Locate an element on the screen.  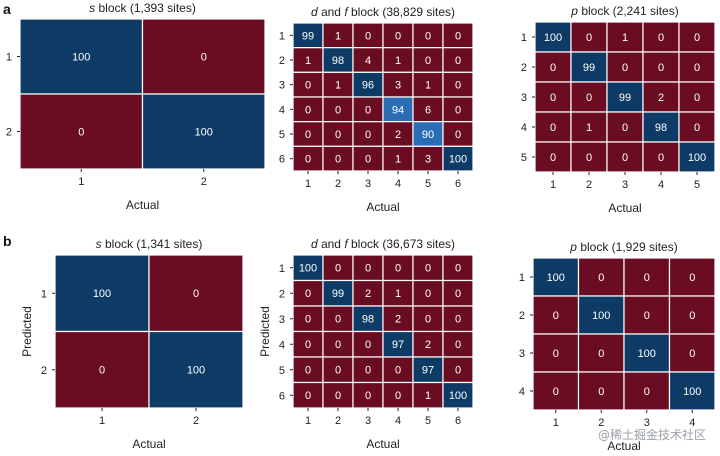
panel-a-1-x-axis-title: Actual is located at coordinates (142, 205).